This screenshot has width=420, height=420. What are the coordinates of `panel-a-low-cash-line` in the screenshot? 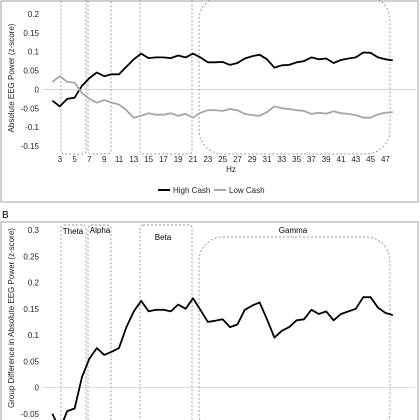 It's located at (222, 97).